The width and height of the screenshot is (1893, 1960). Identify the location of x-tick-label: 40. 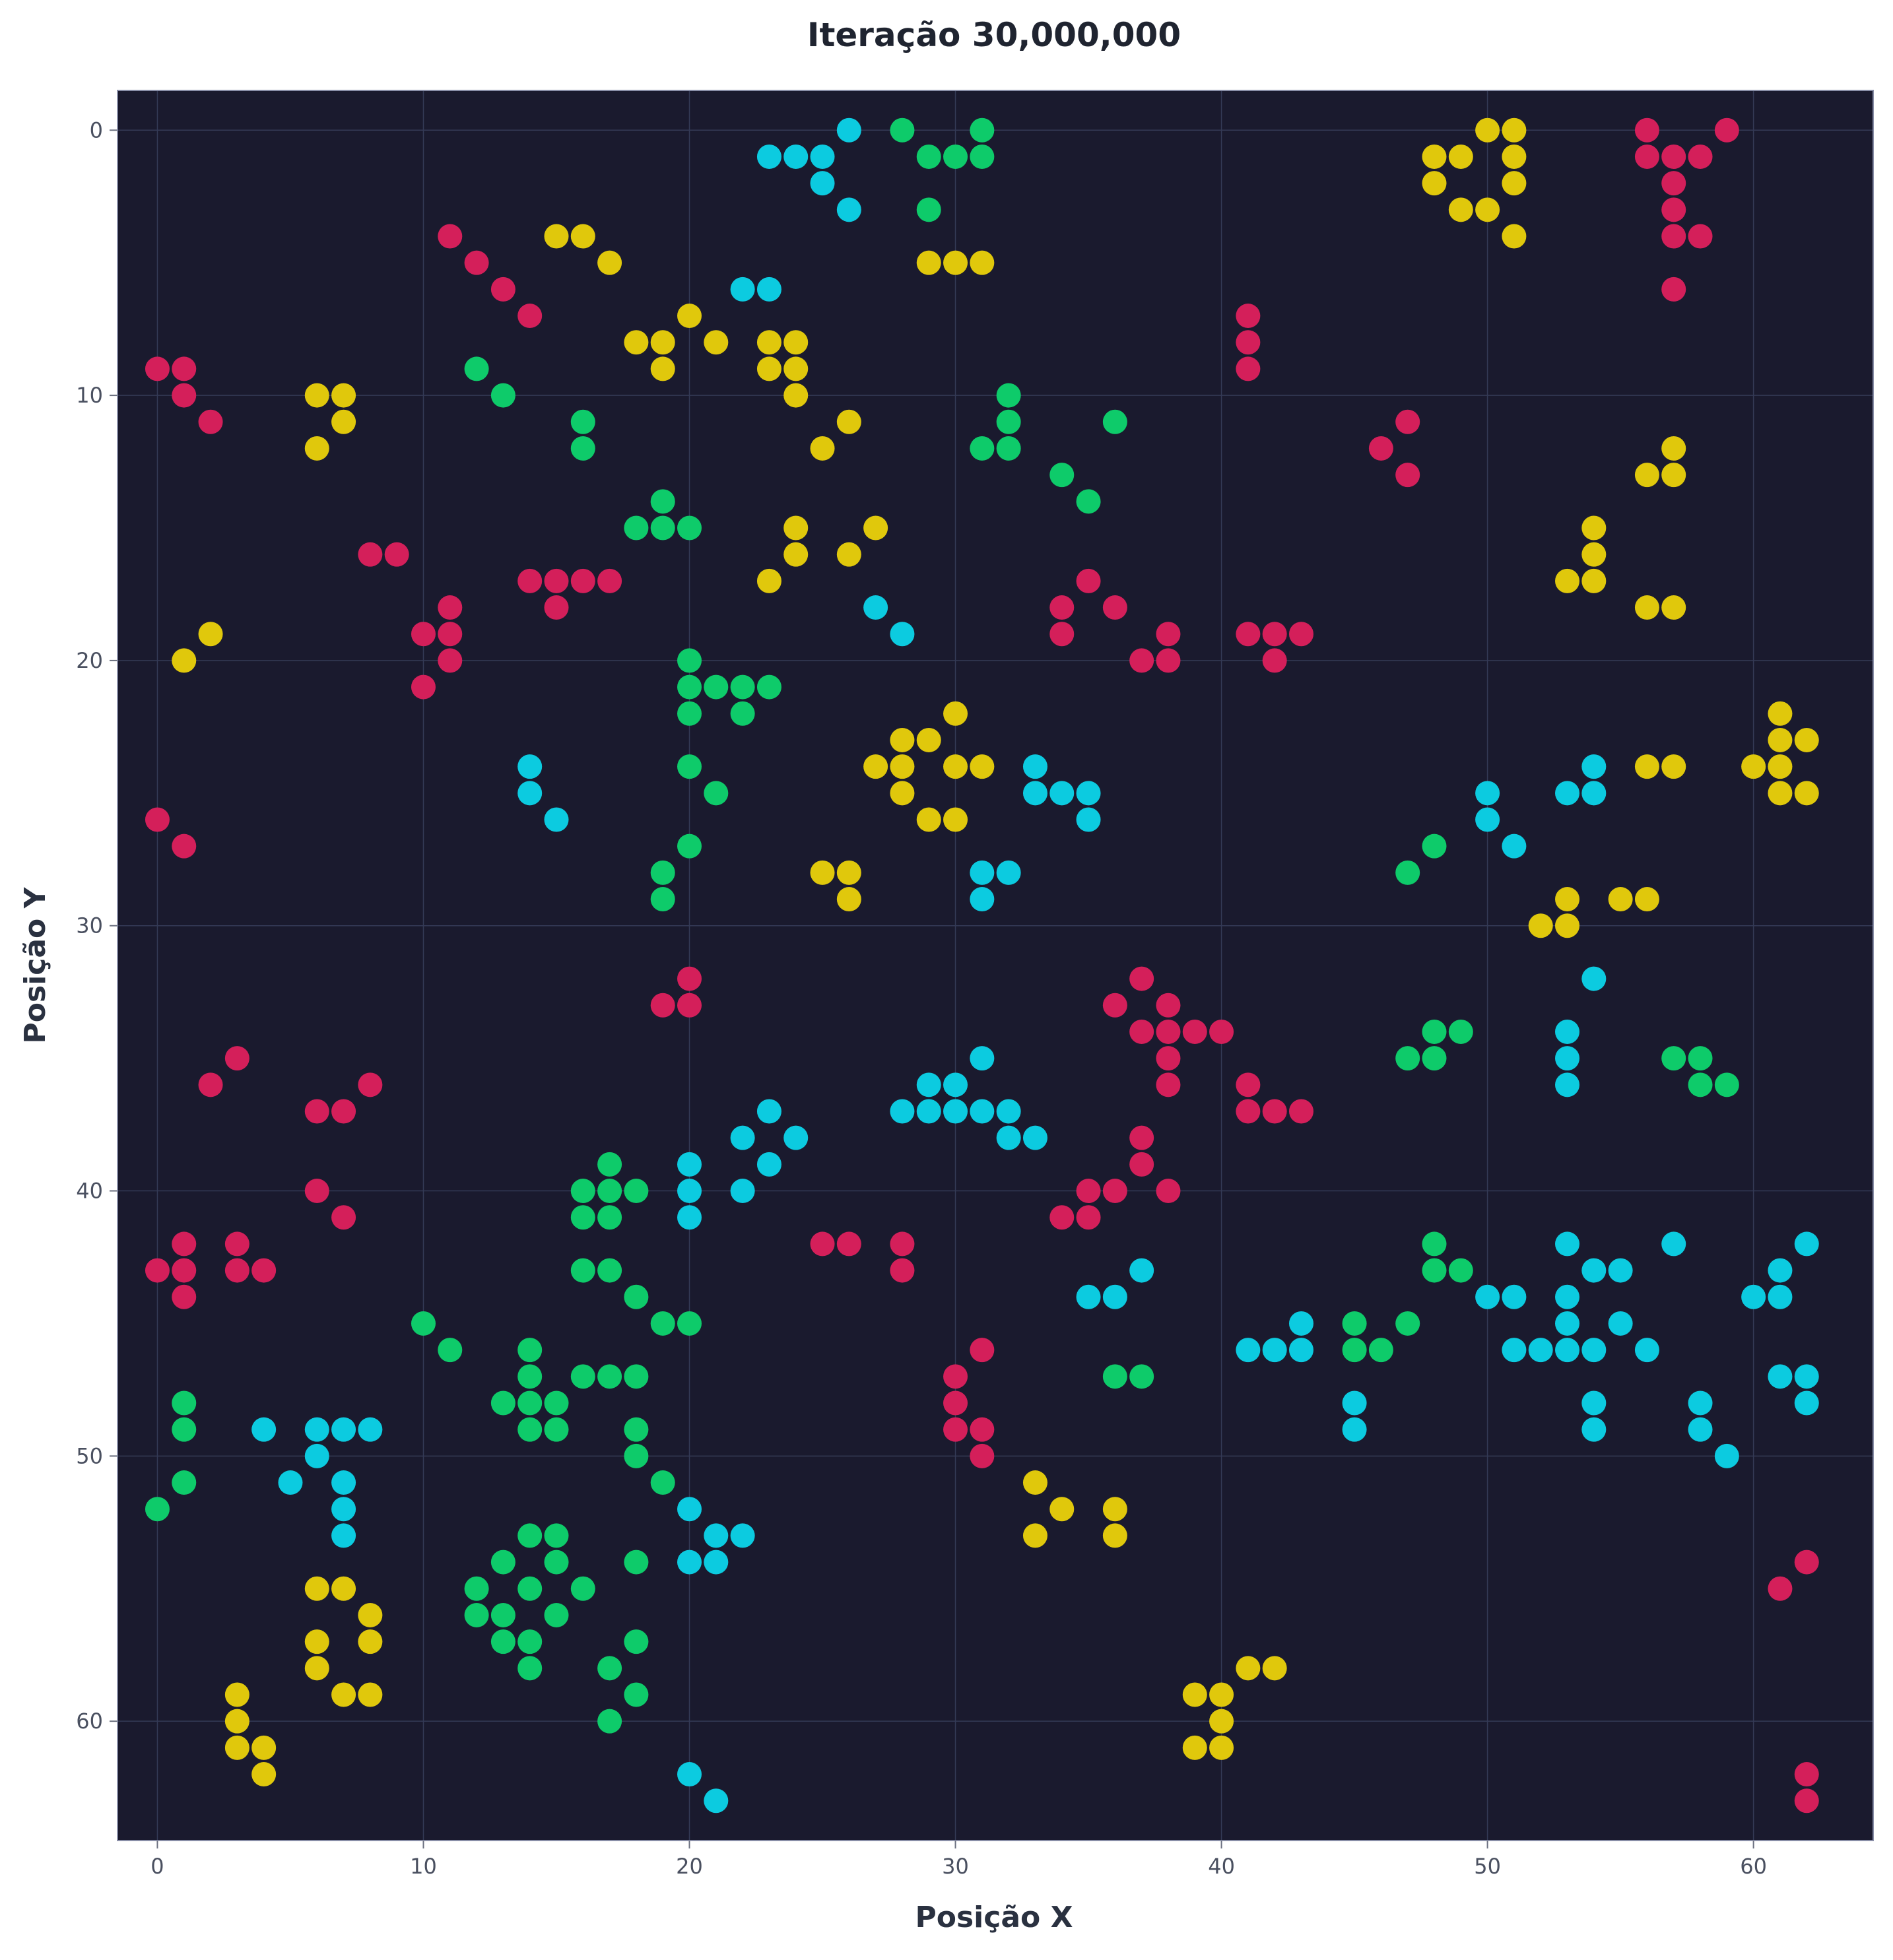
(1221, 1867).